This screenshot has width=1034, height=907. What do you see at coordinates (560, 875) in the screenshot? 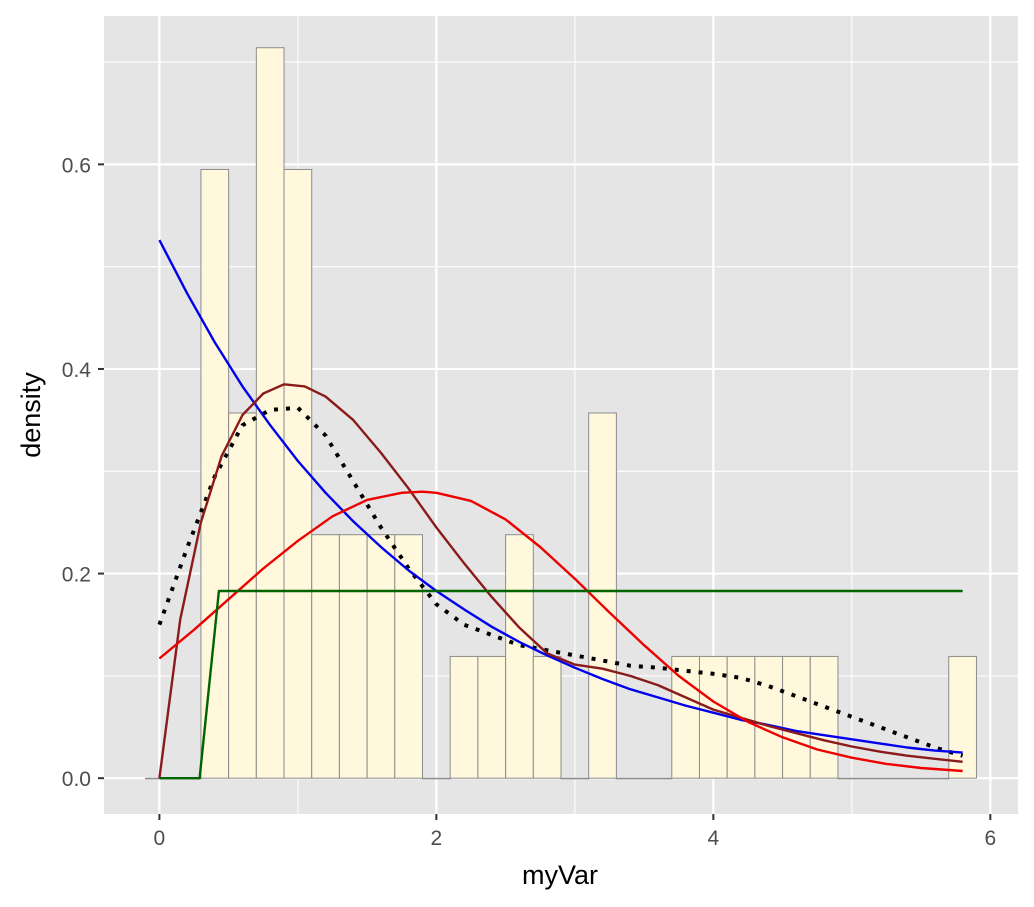
I see `x-axis-title: myVar` at bounding box center [560, 875].